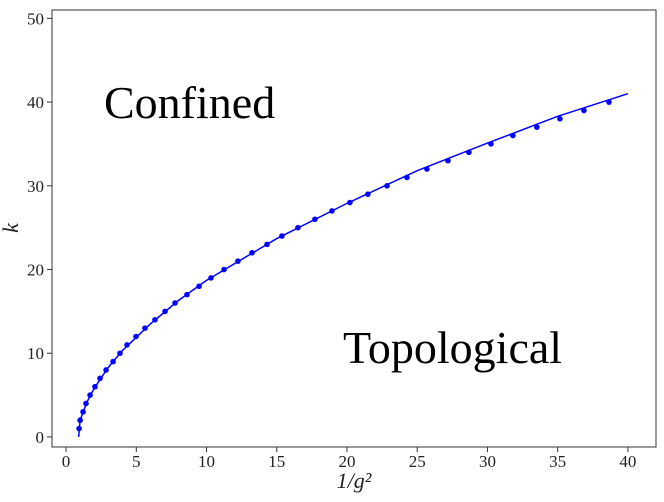 This screenshot has width=664, height=502. Describe the element at coordinates (66, 461) in the screenshot. I see `x-tick-label: 0` at that location.